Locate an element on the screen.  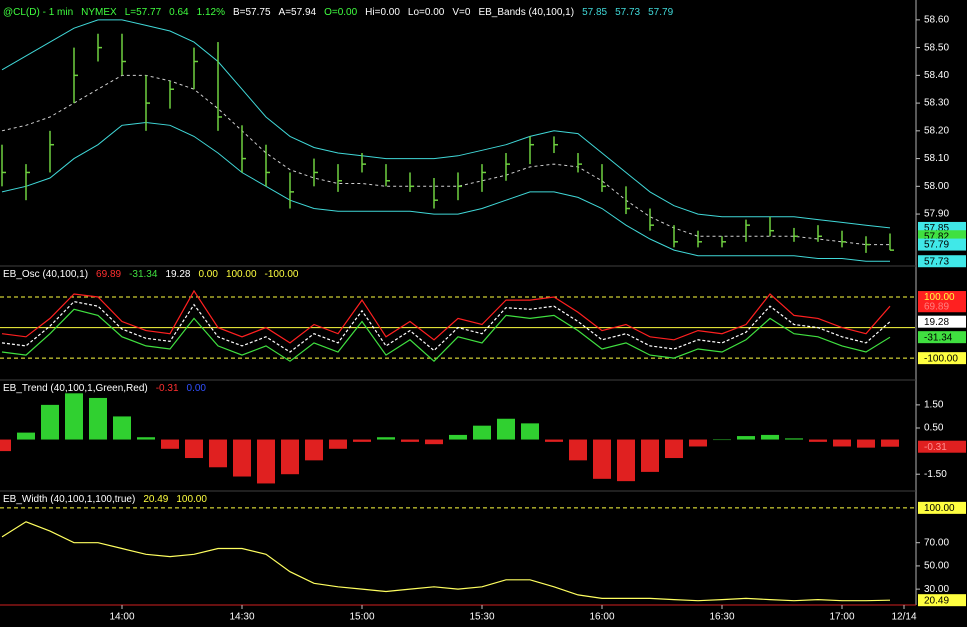
header-item: 0.00 is located at coordinates (197, 388).